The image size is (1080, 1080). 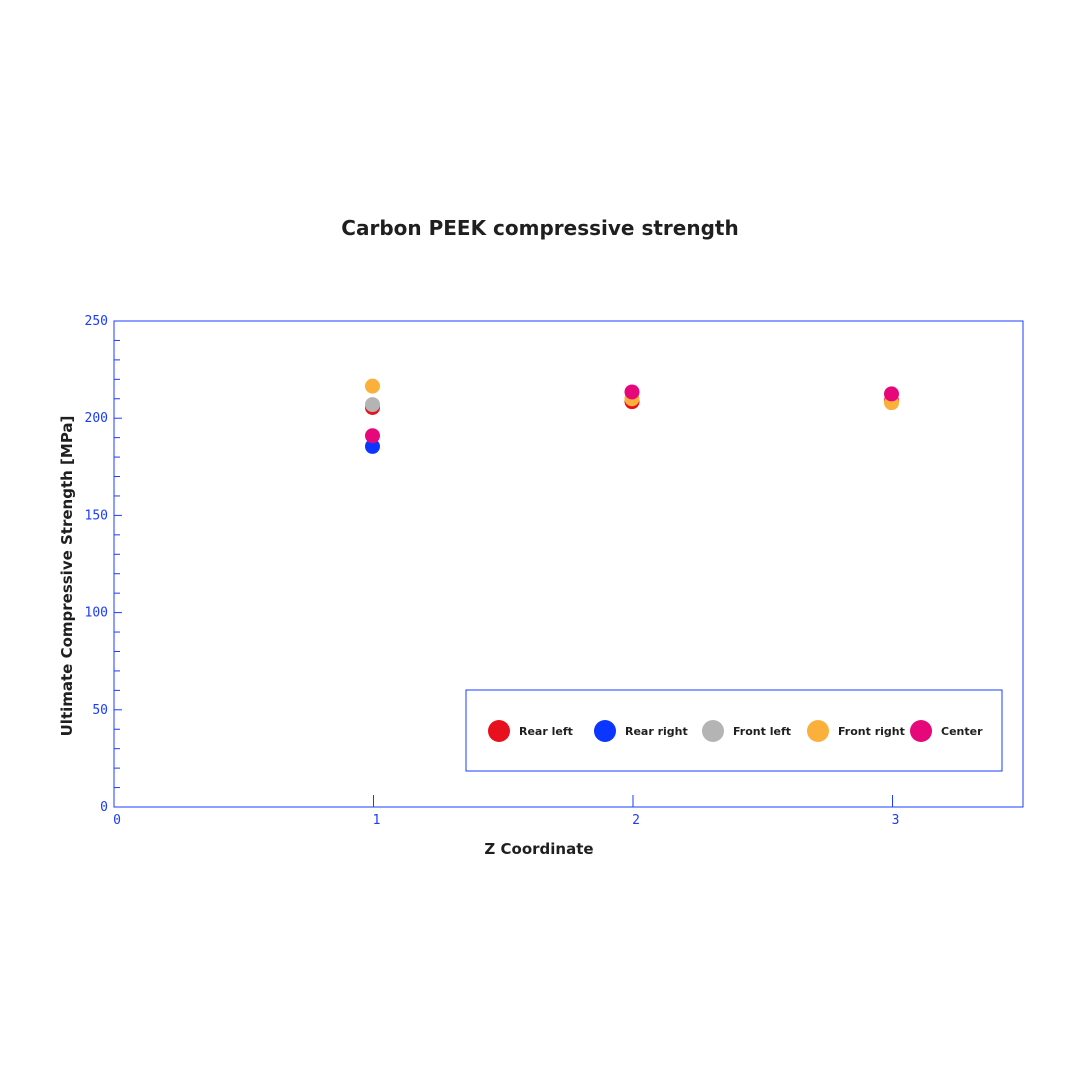 What do you see at coordinates (632, 416) in the screenshot?
I see `data-points` at bounding box center [632, 416].